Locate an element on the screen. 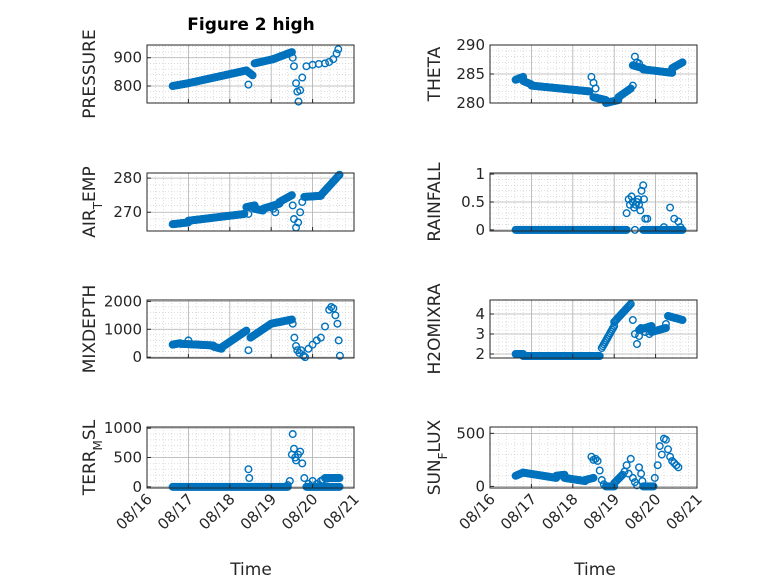 The width and height of the screenshot is (778, 583). y-tick-label: 500 is located at coordinates (470, 433).